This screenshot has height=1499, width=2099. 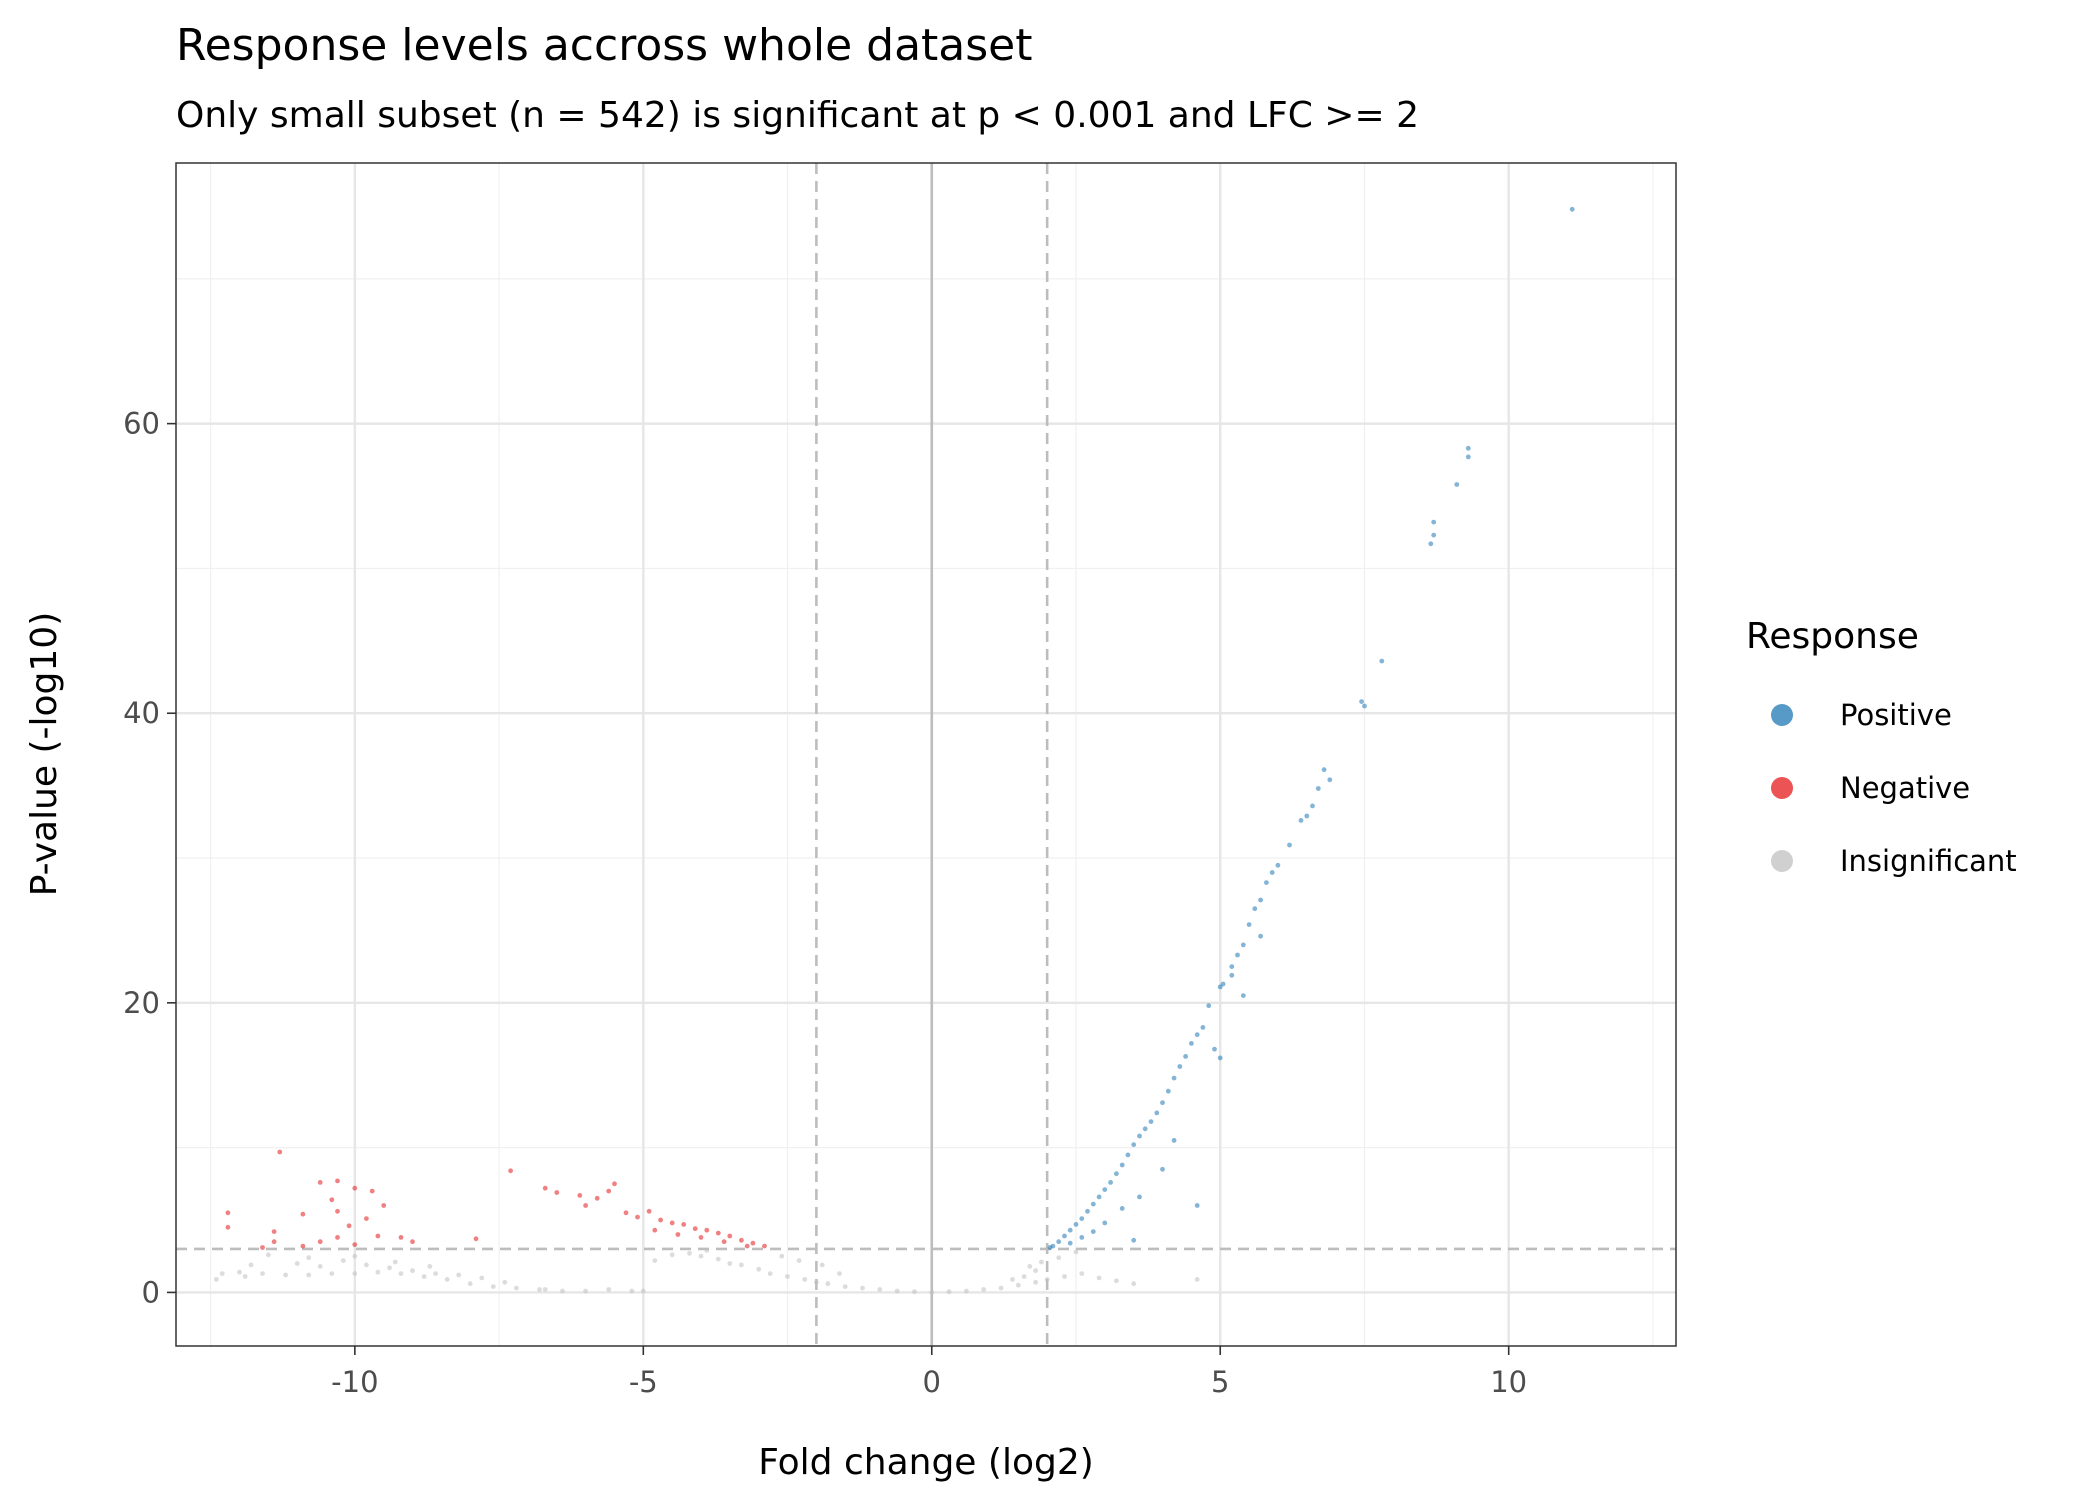 I want to click on legend-label: Insignificant, so click(x=1928, y=861).